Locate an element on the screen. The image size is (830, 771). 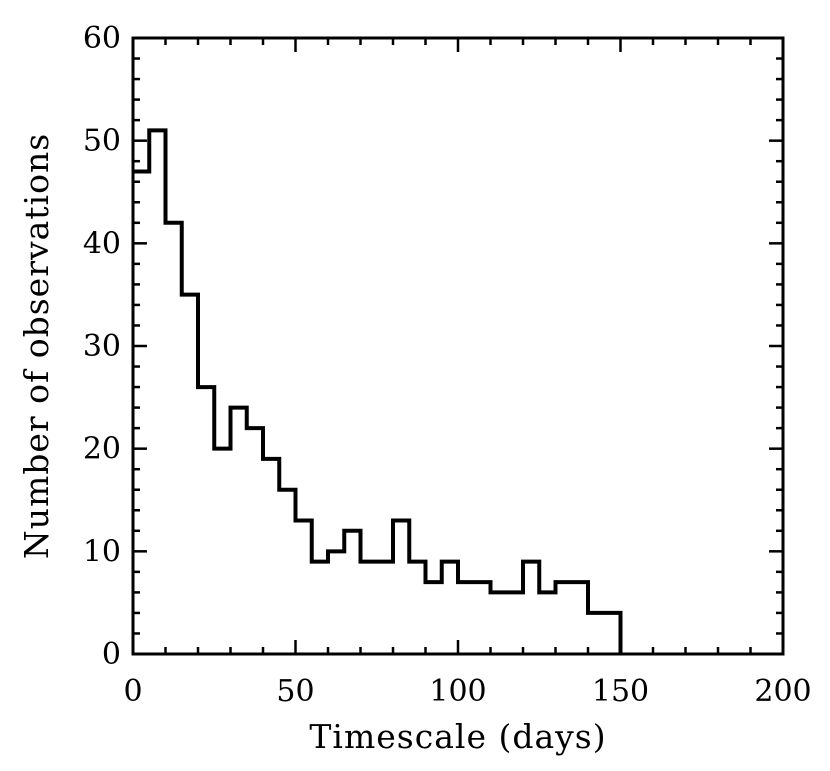
x-tick-labels: 0 50 100 150 200 is located at coordinates (467, 691).